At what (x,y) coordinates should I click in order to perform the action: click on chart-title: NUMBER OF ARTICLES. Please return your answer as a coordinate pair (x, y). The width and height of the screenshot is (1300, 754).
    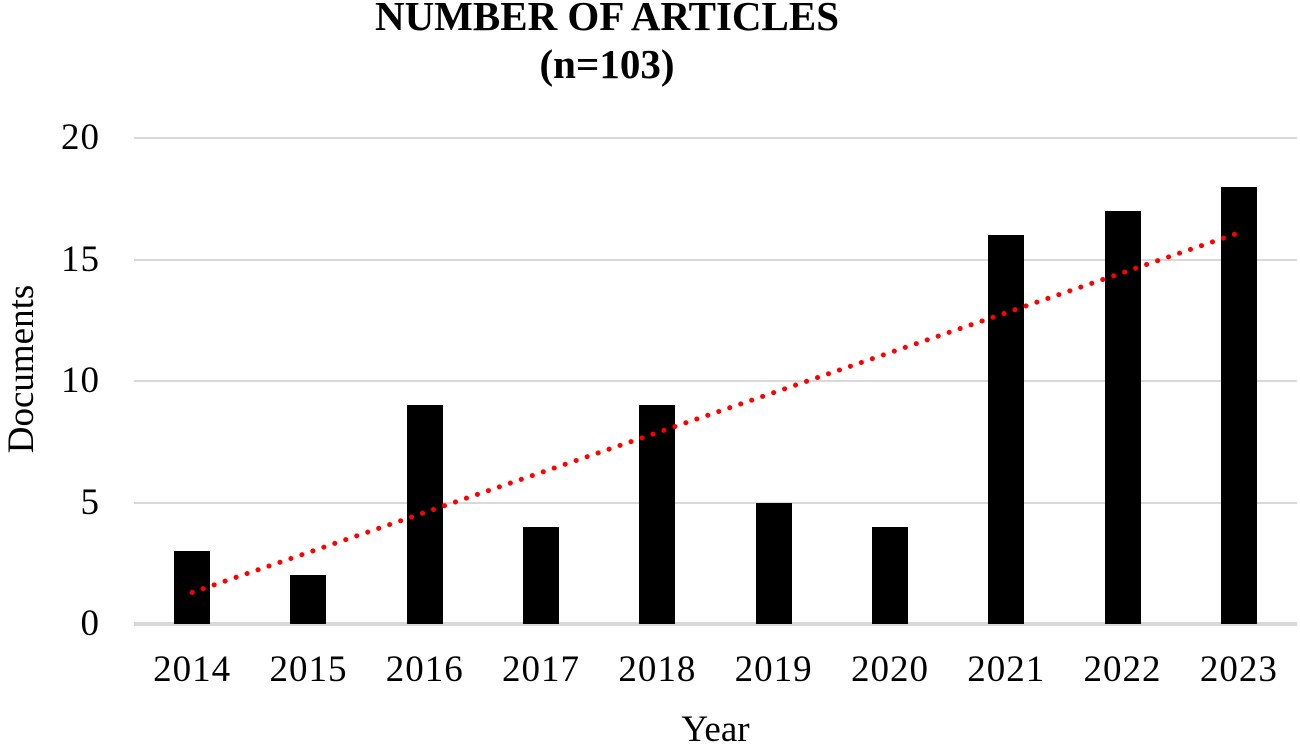
    Looking at the image, I should click on (607, 19).